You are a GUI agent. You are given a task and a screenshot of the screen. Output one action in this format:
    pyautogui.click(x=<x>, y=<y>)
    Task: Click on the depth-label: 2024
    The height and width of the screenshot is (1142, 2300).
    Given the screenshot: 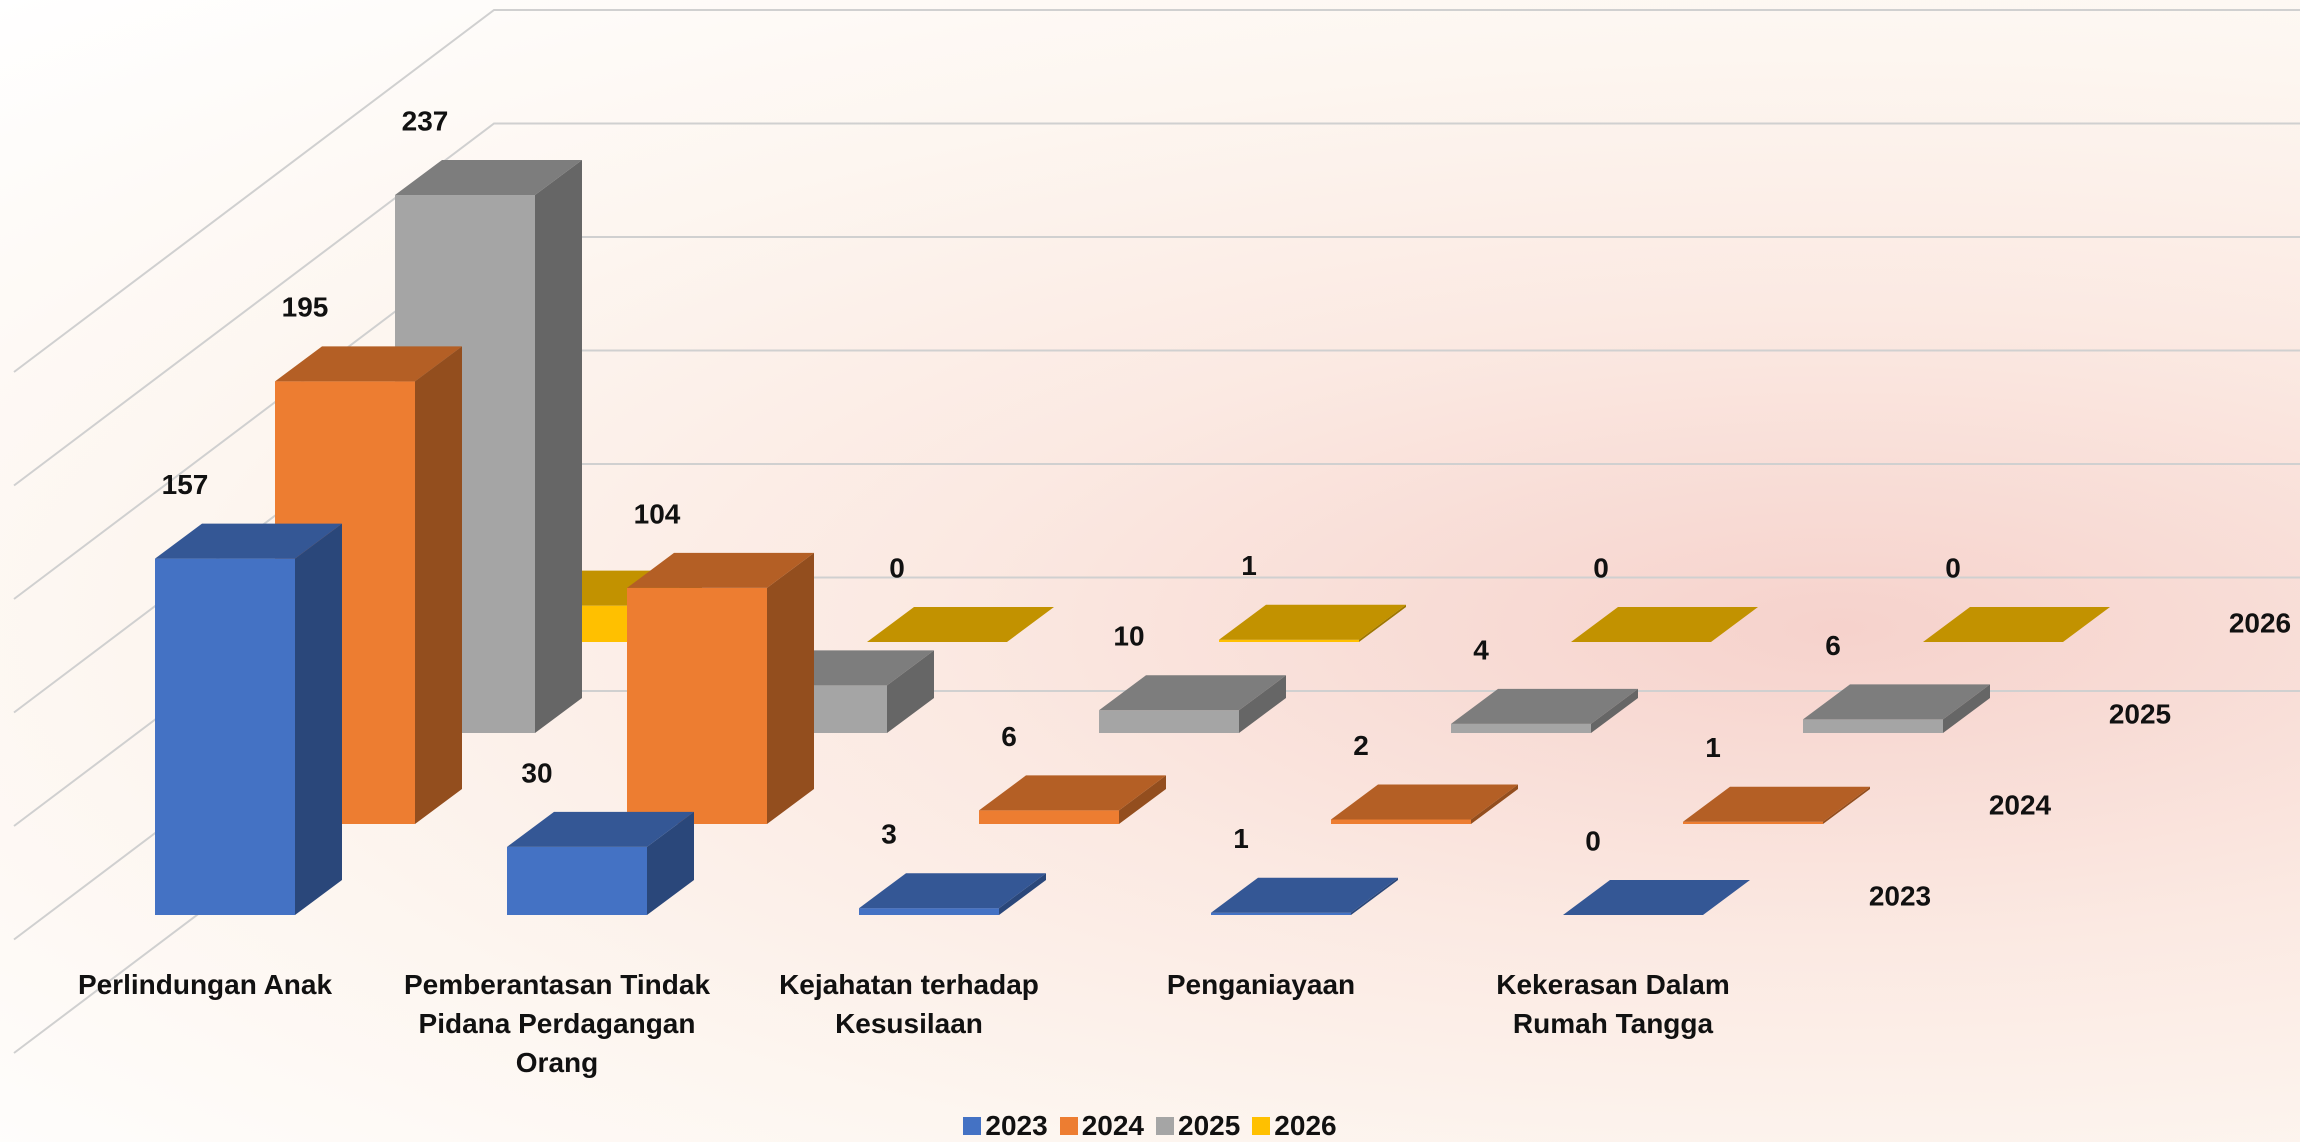 What is the action you would take?
    pyautogui.click(x=2020, y=804)
    